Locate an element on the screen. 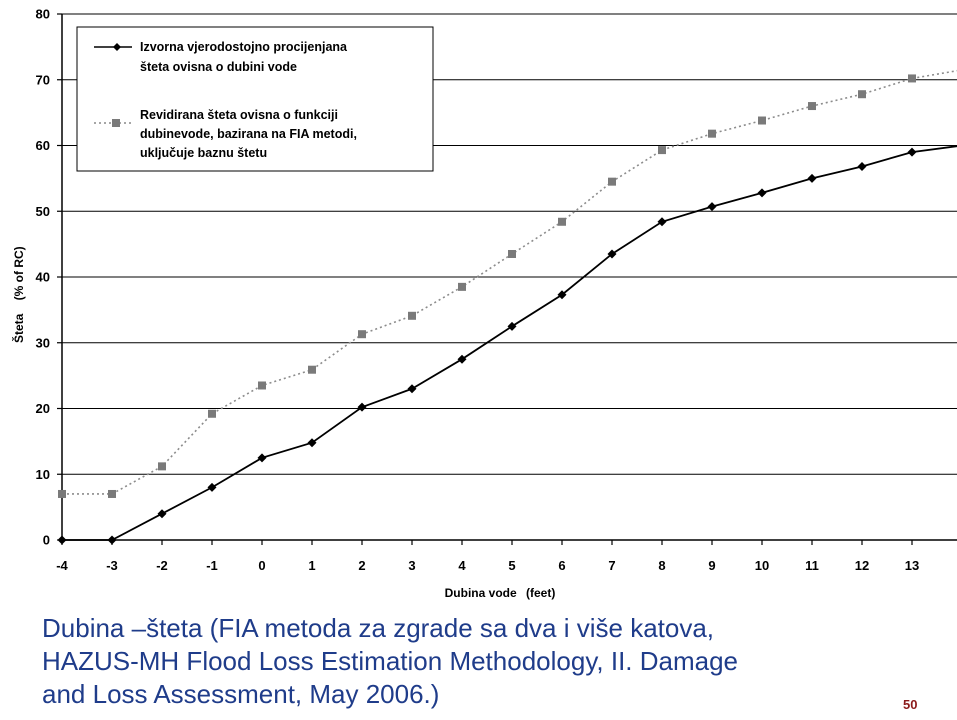 The height and width of the screenshot is (720, 957). x-tick-label: 8 is located at coordinates (661, 565).